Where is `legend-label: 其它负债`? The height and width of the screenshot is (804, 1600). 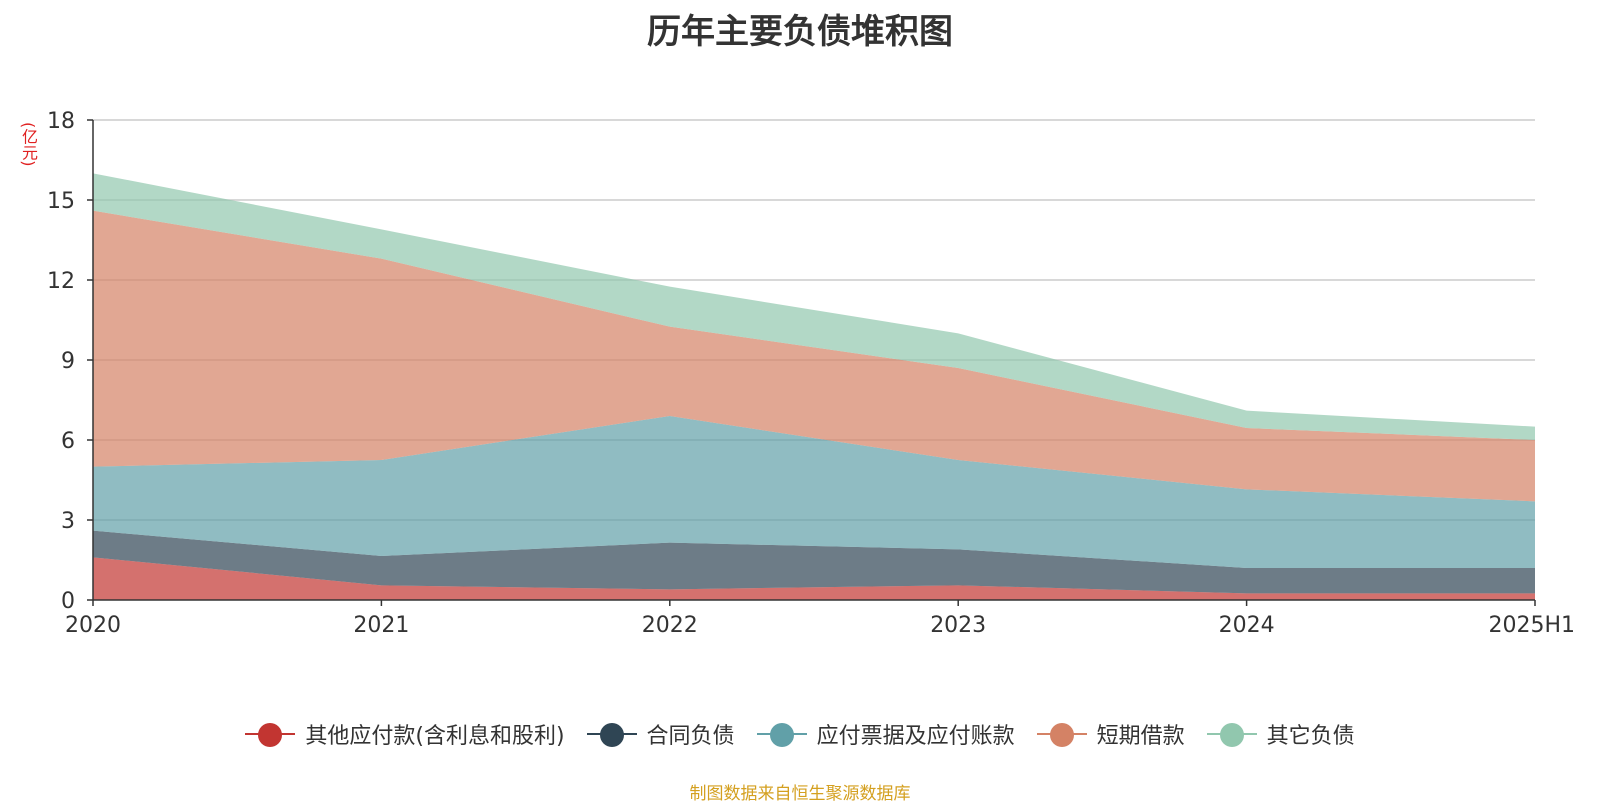
legend-label: 其它负债 is located at coordinates (1310, 736).